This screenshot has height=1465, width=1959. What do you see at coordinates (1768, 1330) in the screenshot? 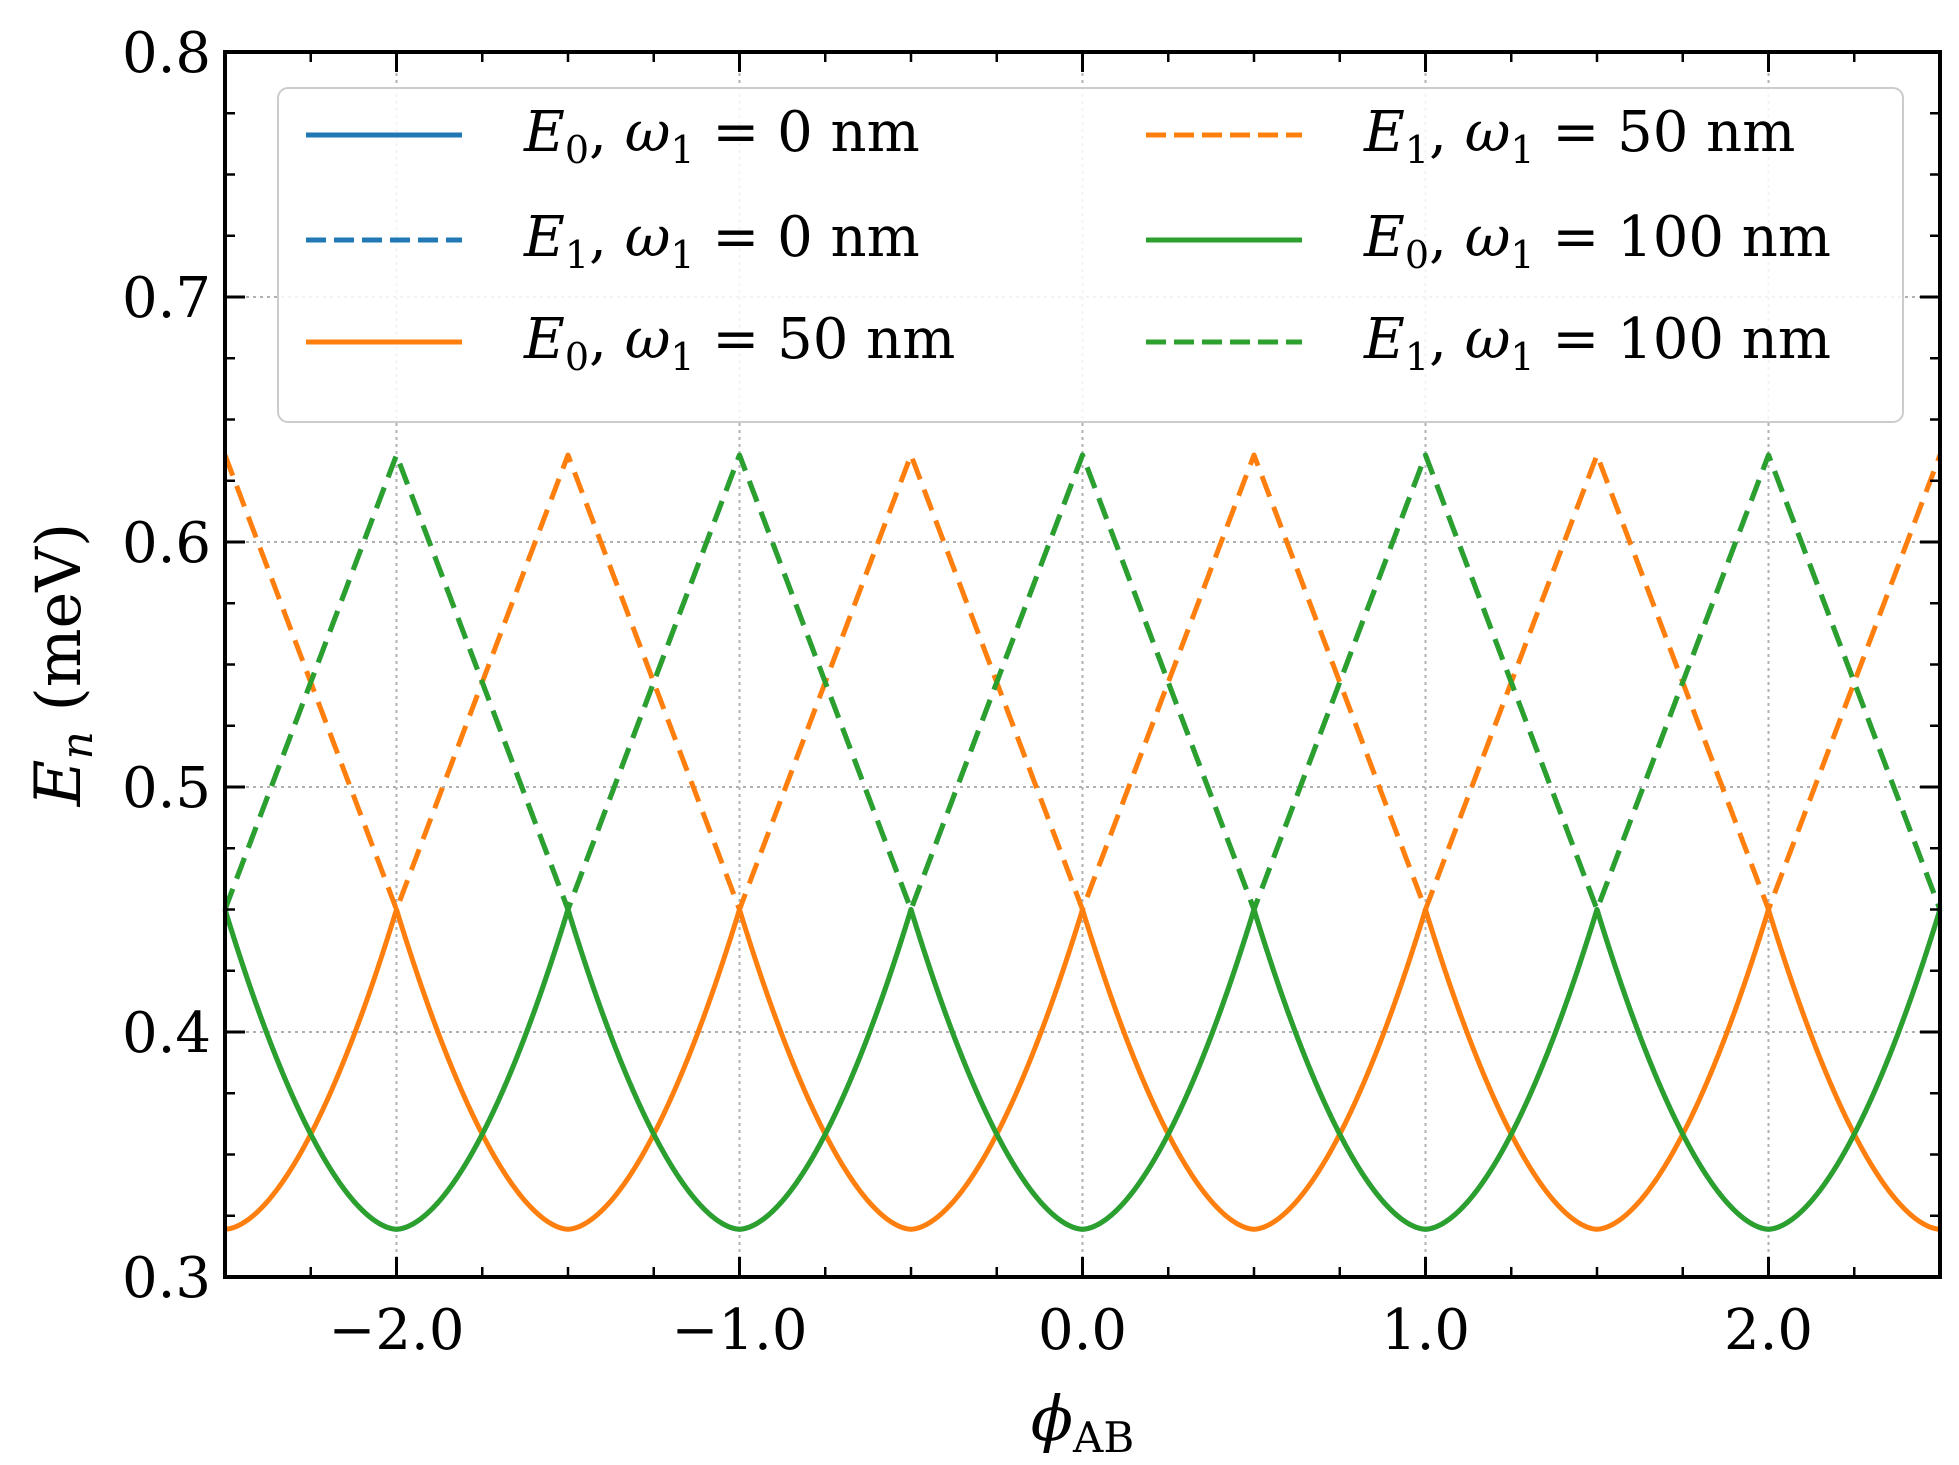
I see `x-tick-label: 2.0` at bounding box center [1768, 1330].